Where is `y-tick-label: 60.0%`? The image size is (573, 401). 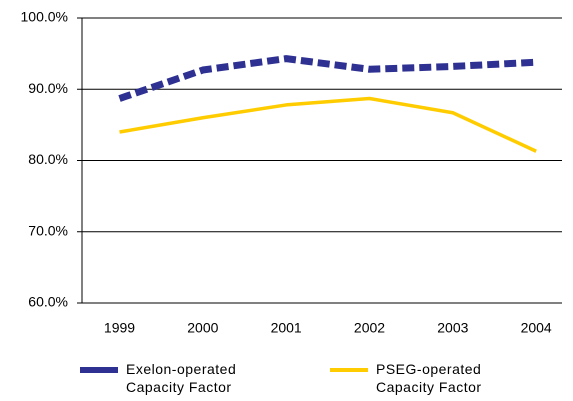
y-tick-label: 60.0% is located at coordinates (48, 302).